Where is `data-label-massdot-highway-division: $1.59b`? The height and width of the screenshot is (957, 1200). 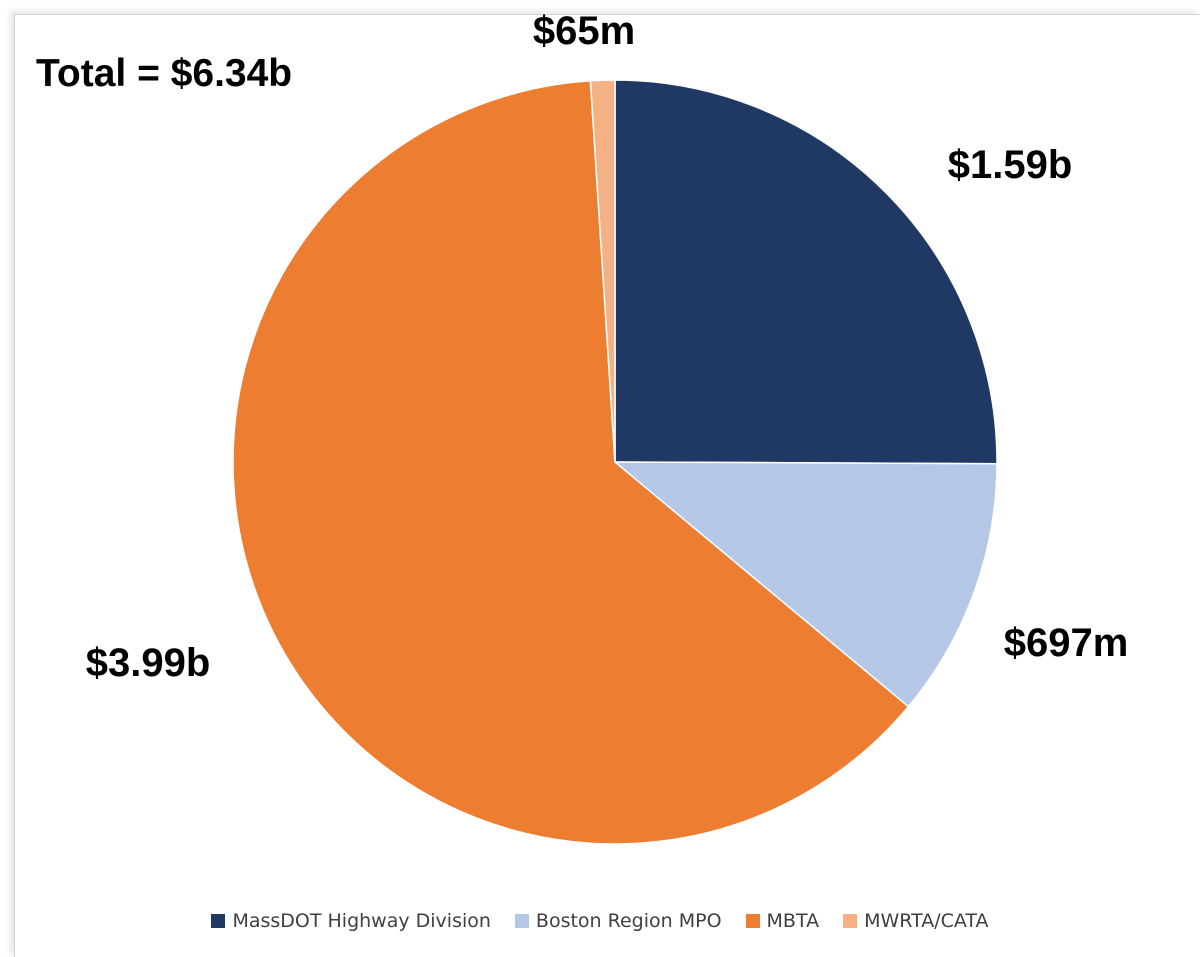 data-label-massdot-highway-division: $1.59b is located at coordinates (1010, 165).